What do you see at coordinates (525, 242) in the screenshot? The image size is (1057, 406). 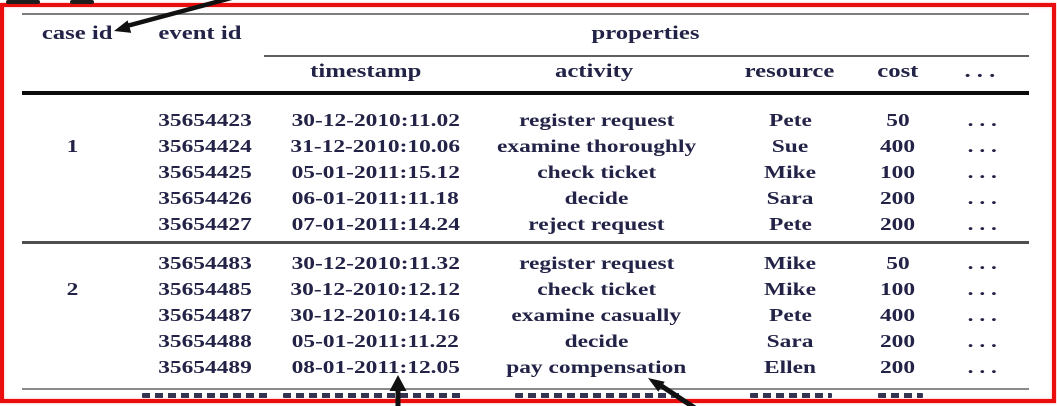 I see `table-rule-case-divider` at bounding box center [525, 242].